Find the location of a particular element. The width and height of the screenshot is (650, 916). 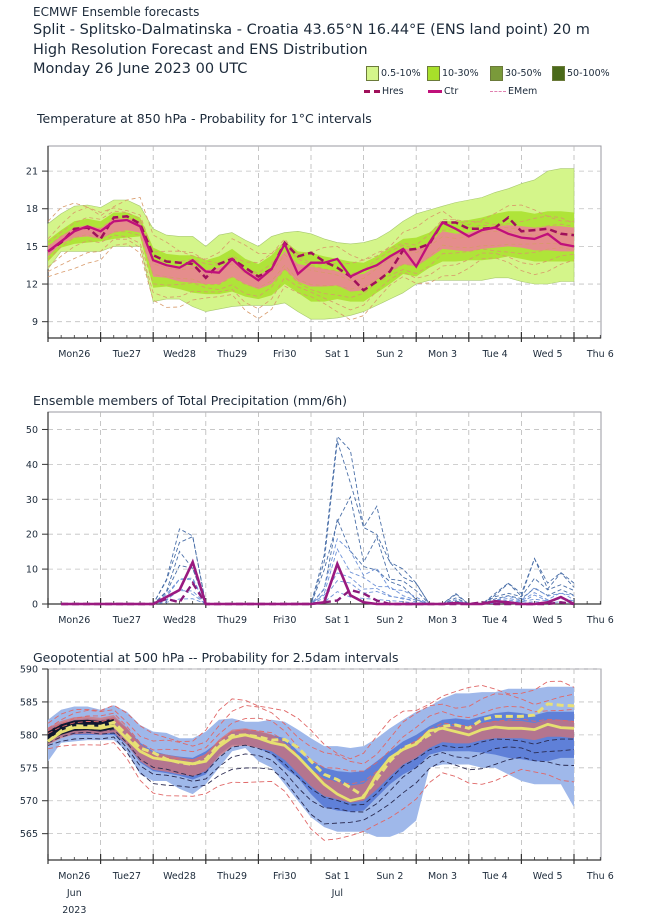

emem-line-icon is located at coordinates (498, 91).